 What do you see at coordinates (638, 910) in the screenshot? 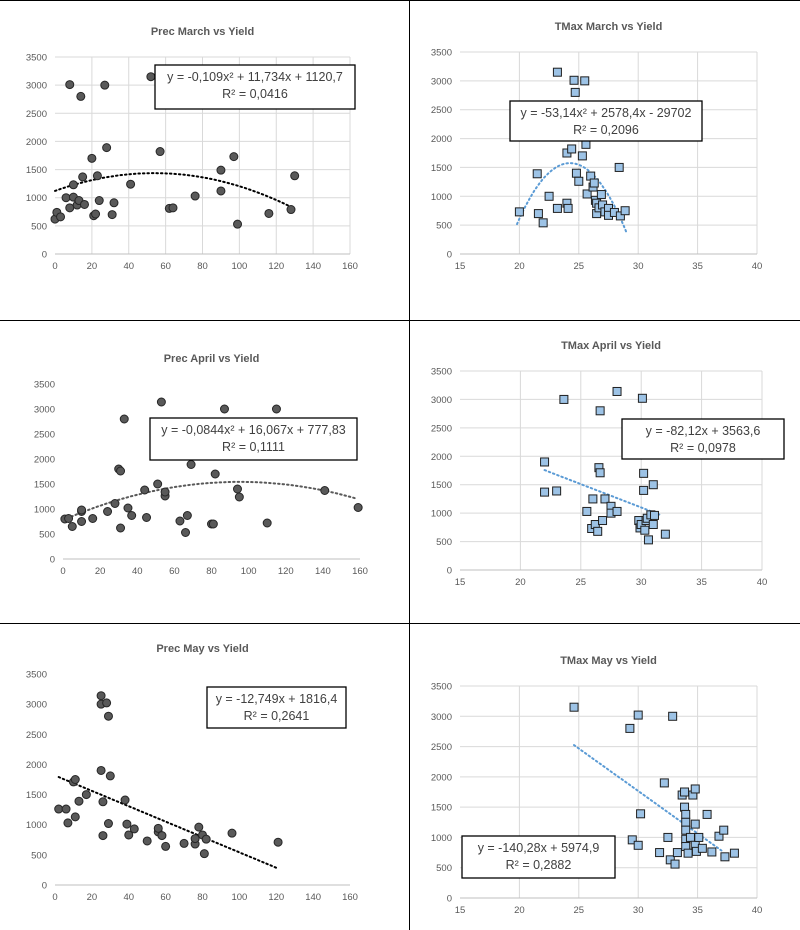
I see `x-tick-label: 30` at bounding box center [638, 910].